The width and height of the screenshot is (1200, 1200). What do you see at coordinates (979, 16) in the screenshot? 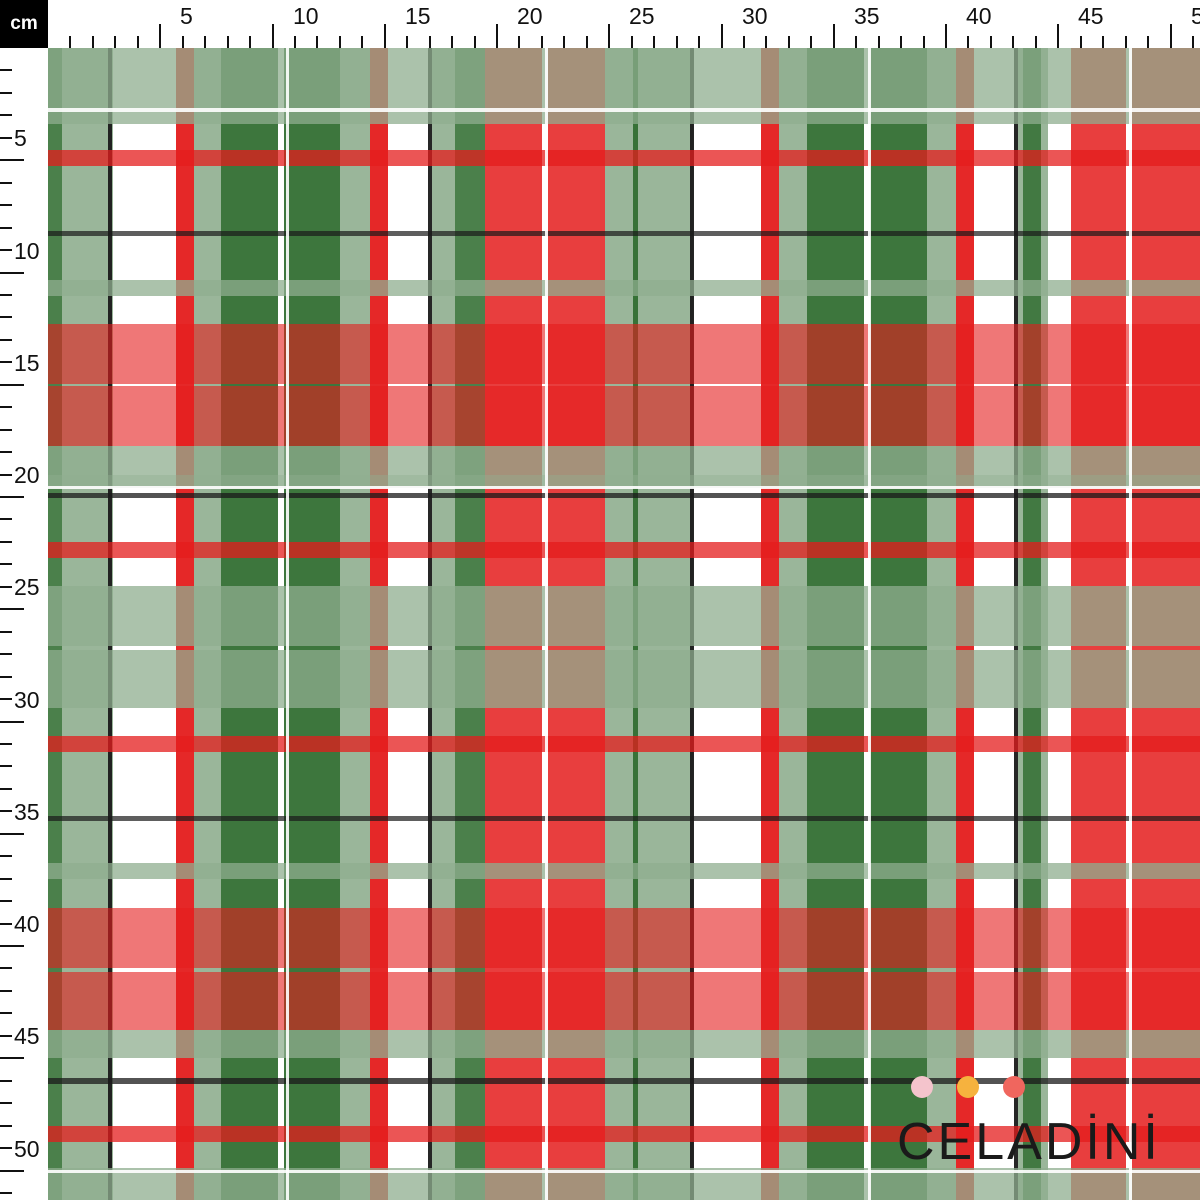
I see `ruler-label-top: 40` at bounding box center [979, 16].